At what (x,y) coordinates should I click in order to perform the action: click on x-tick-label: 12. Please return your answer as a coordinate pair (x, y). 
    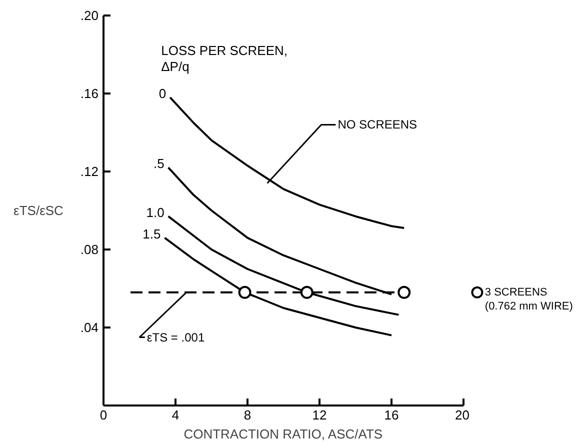
    Looking at the image, I should click on (319, 415).